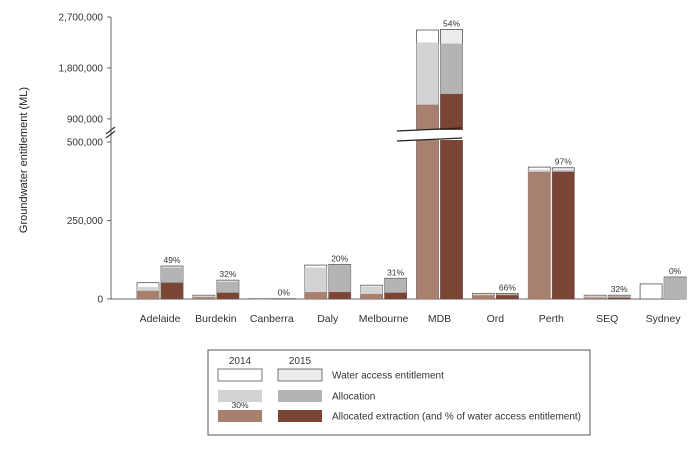  What do you see at coordinates (551, 319) in the screenshot?
I see `x-tick-label: Perth` at bounding box center [551, 319].